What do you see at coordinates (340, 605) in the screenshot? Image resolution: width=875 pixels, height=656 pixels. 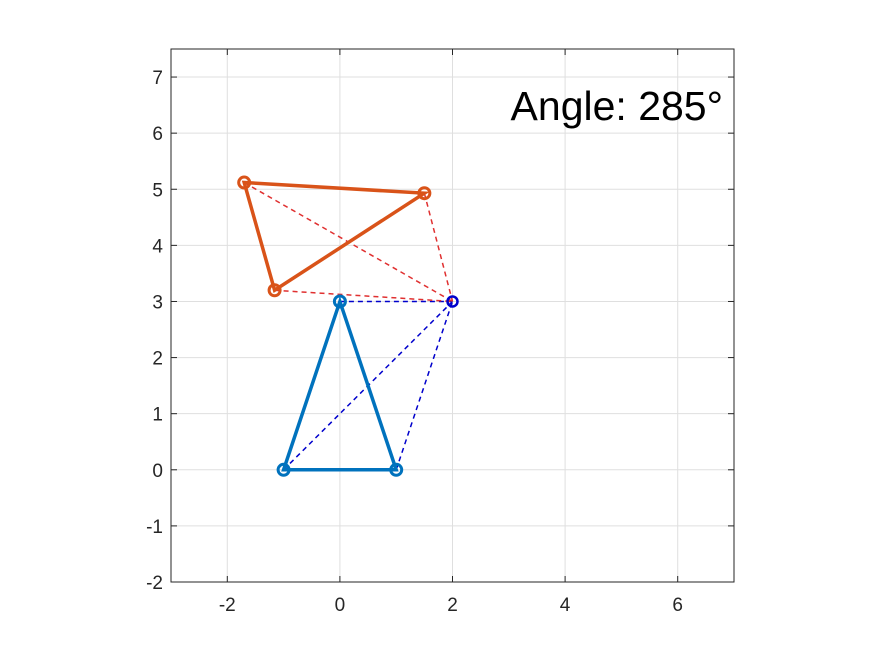 I see `x-tick-label: 0` at bounding box center [340, 605].